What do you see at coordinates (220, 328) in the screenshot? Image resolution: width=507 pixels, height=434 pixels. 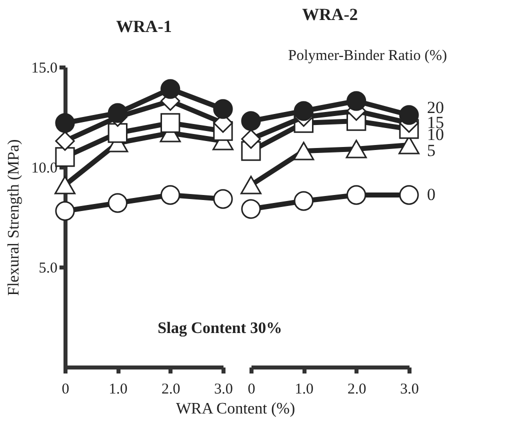 I see `annotation: Slag Content 30%` at bounding box center [220, 328].